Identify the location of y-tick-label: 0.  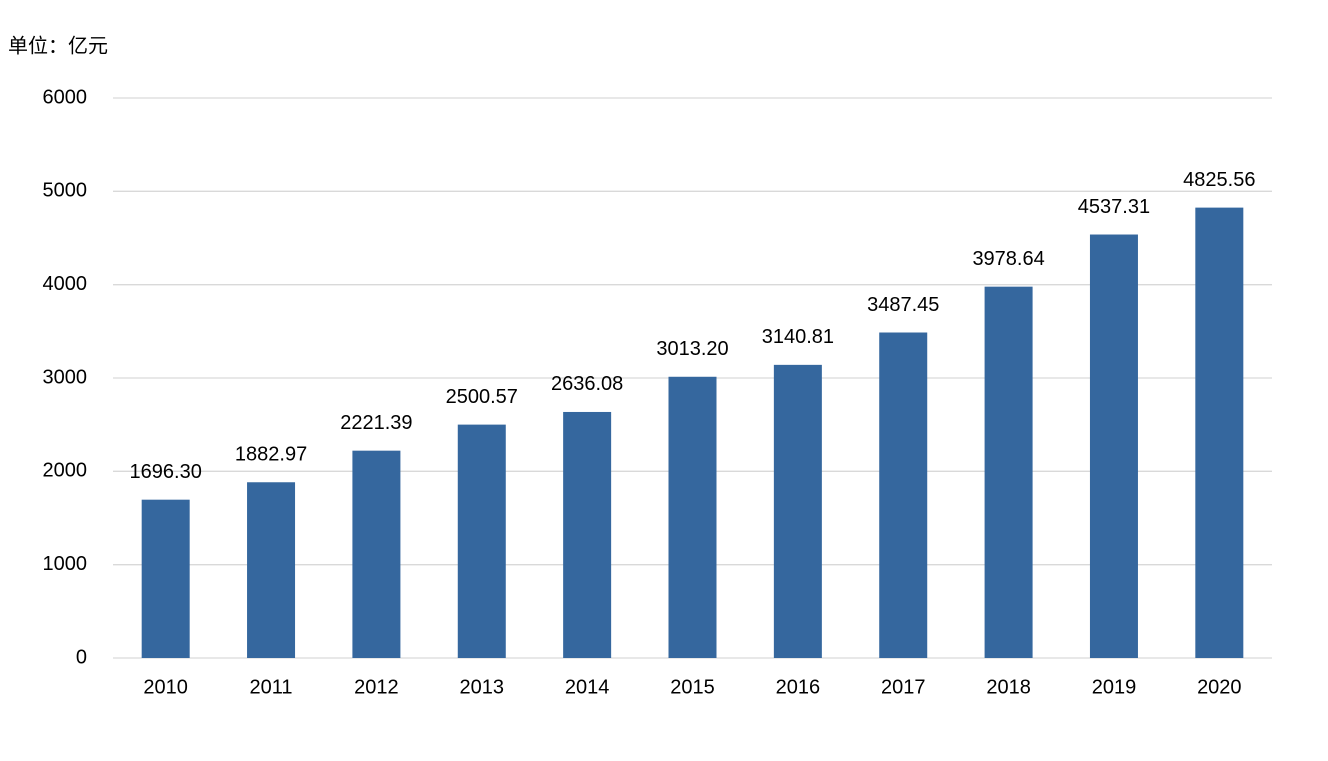
(81, 657).